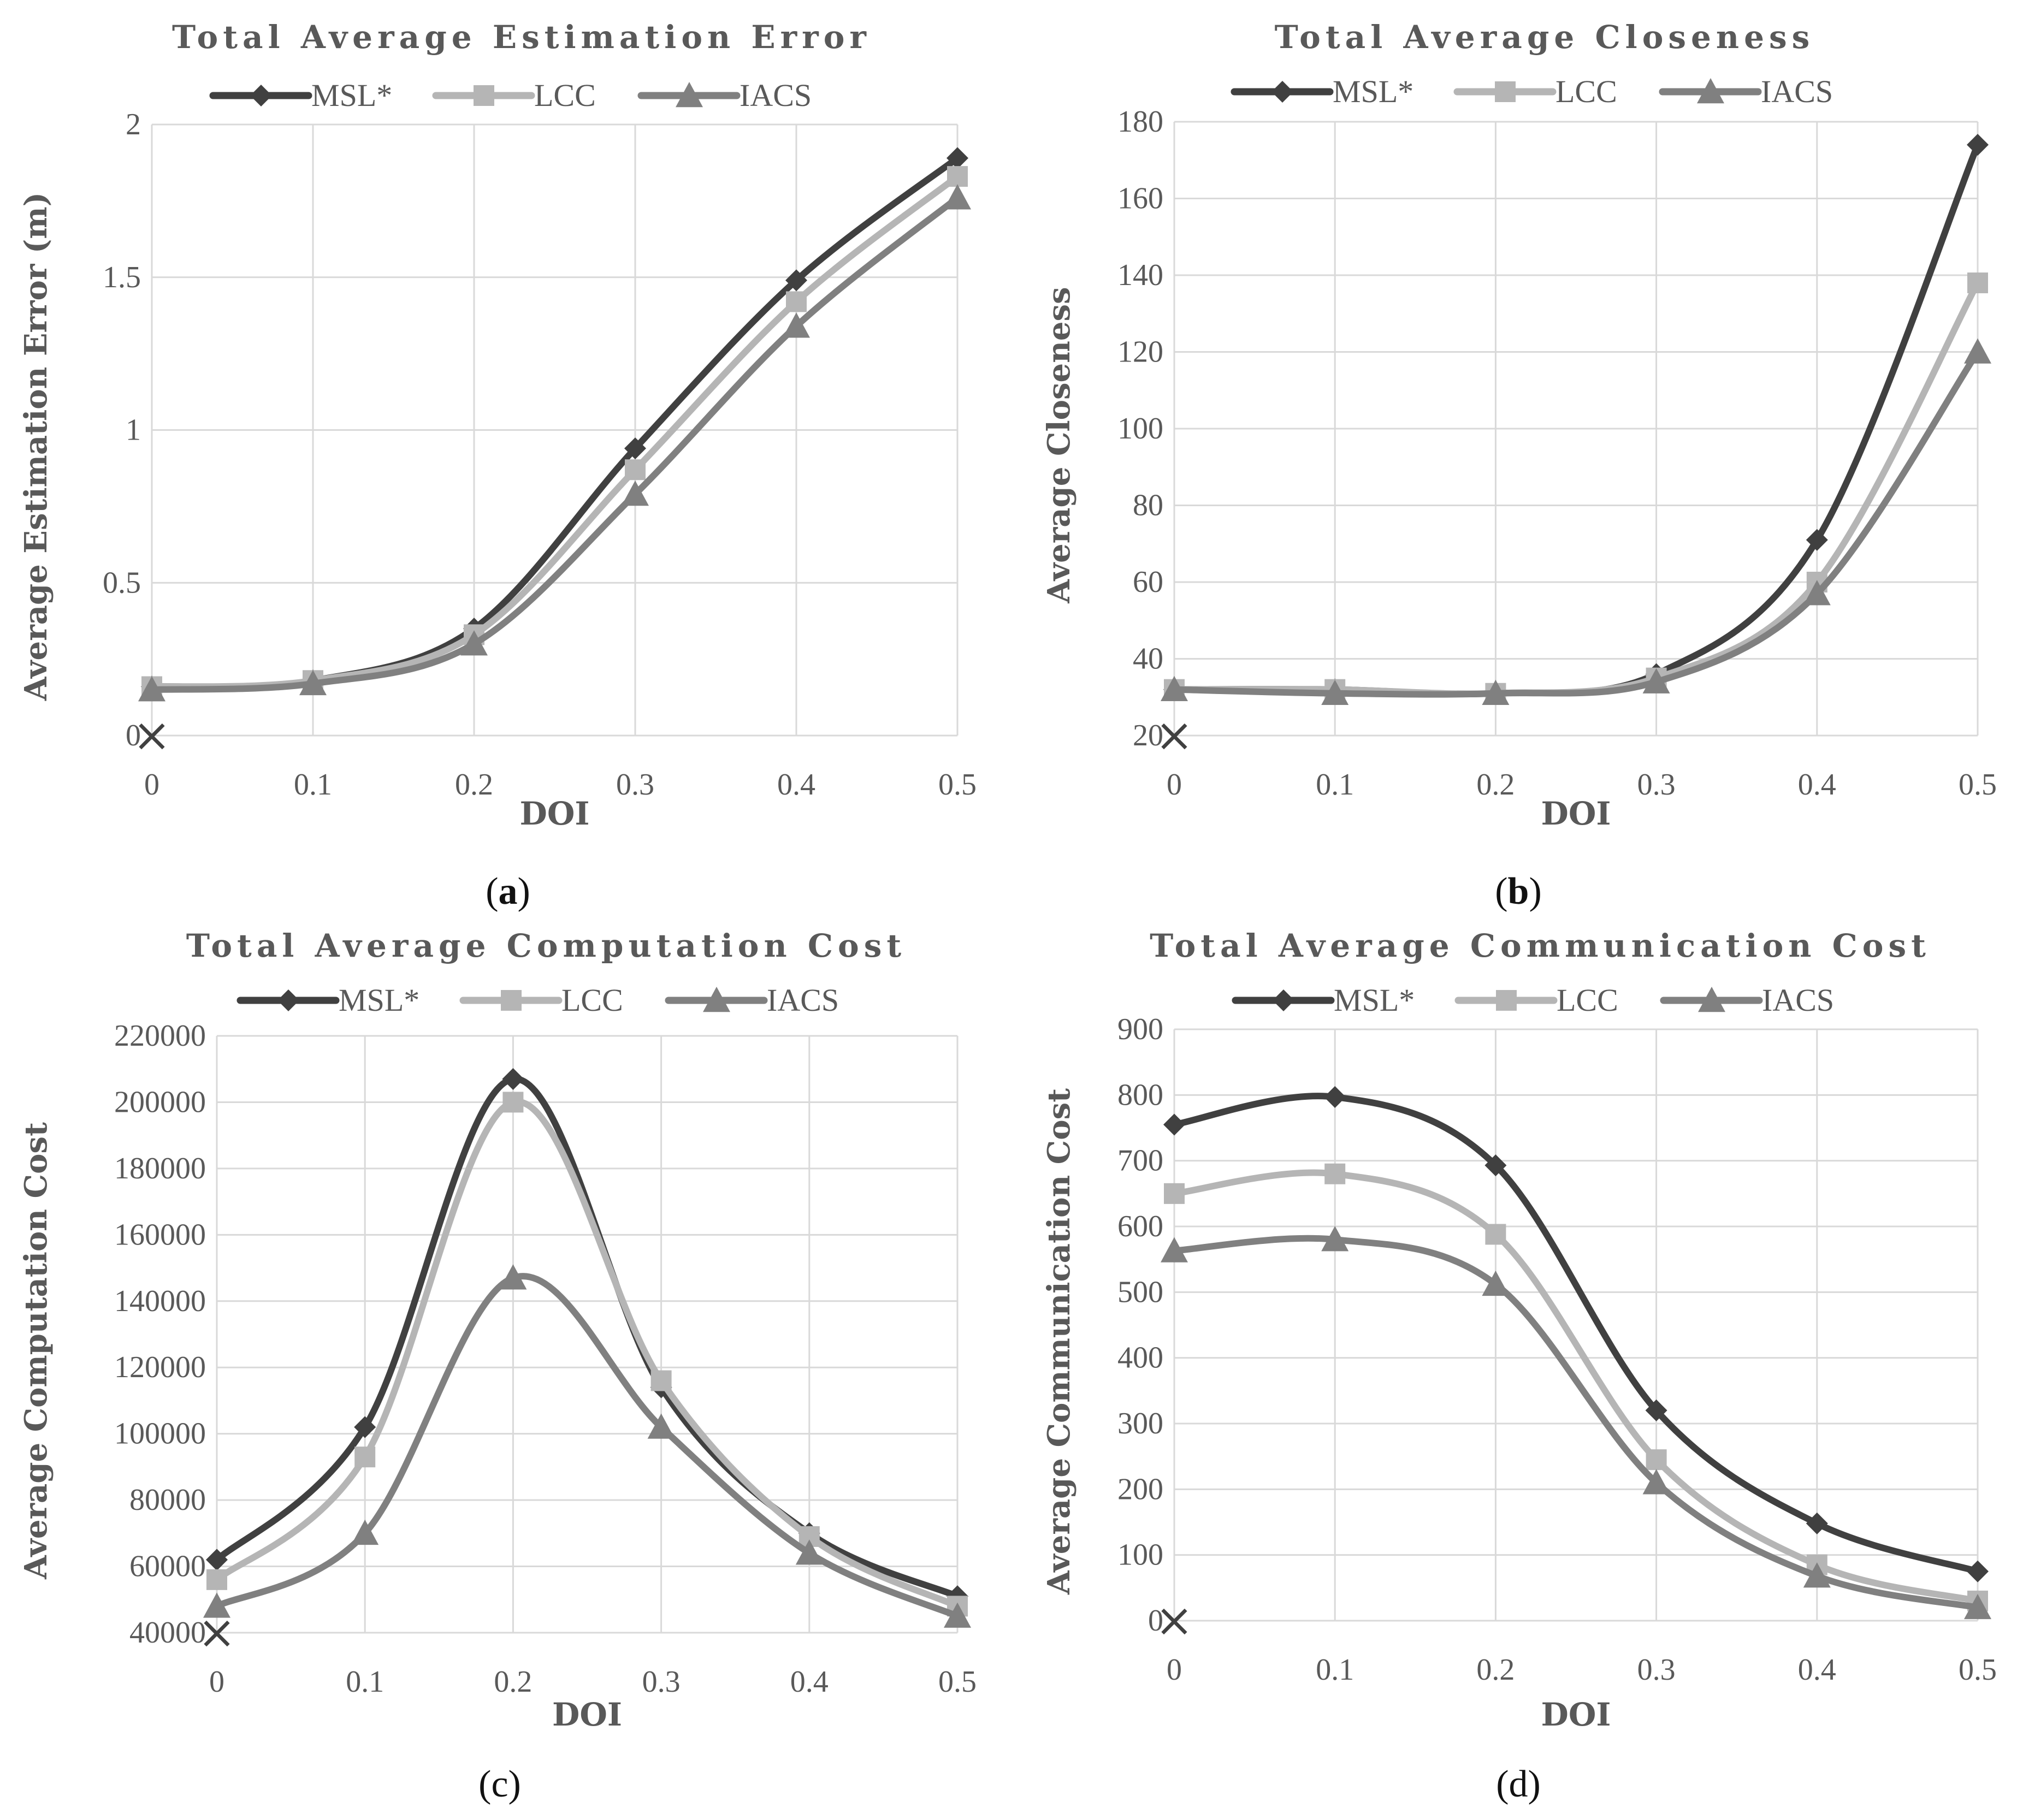  I want to click on panel-caption: (a), so click(508, 891).